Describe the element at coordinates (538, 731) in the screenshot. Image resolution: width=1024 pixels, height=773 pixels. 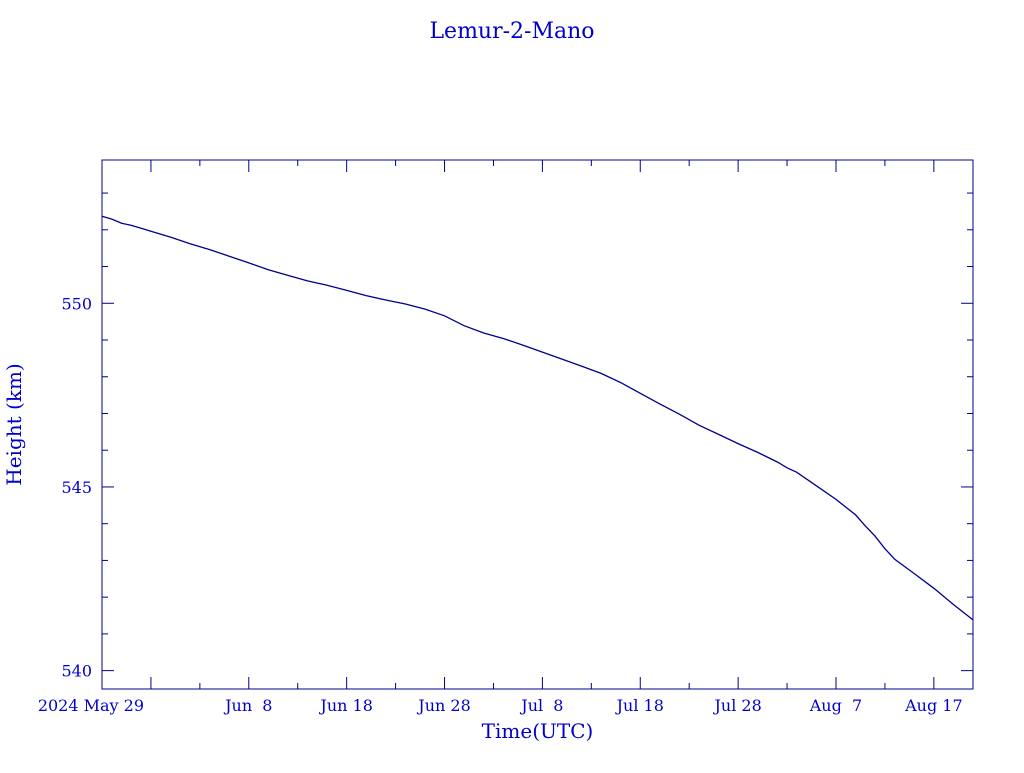
I see `x-axis-label: Time(UTC)` at that location.